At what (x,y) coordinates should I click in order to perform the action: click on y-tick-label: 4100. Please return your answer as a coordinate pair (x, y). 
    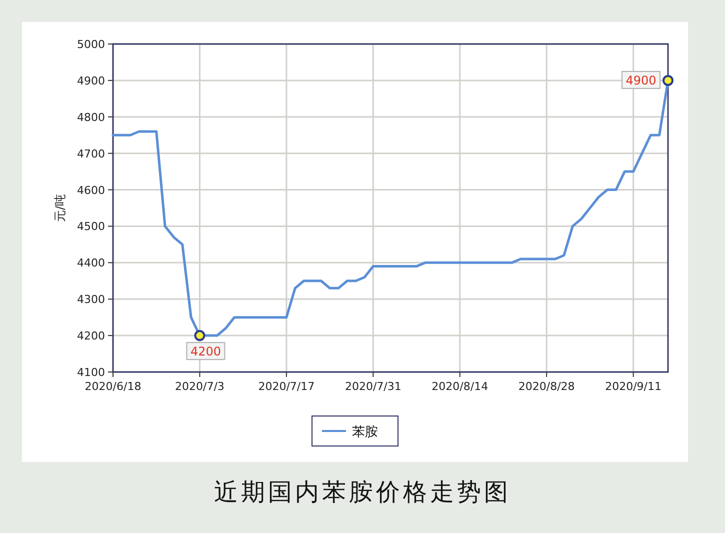
    Looking at the image, I should click on (91, 372).